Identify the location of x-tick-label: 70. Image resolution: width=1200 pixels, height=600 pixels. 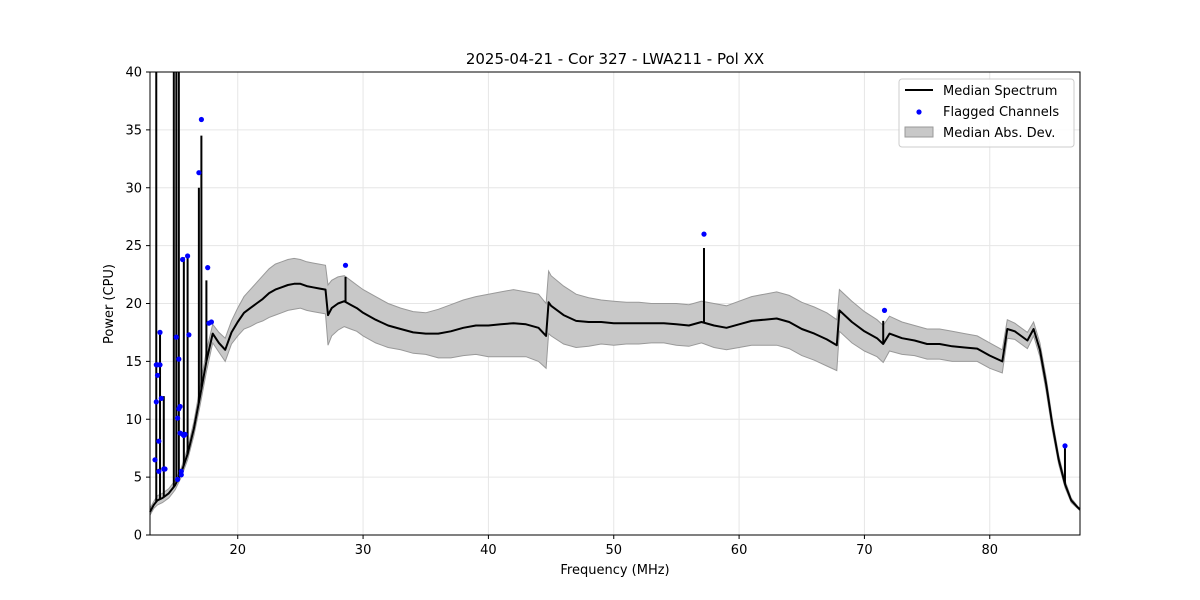
(864, 550).